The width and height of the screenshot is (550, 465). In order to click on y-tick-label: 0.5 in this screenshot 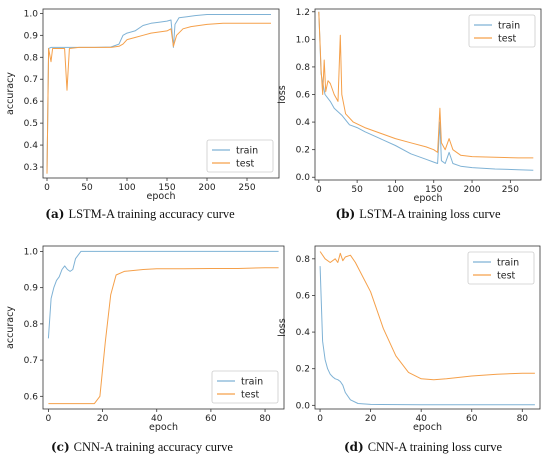, I will do `click(31, 124)`.